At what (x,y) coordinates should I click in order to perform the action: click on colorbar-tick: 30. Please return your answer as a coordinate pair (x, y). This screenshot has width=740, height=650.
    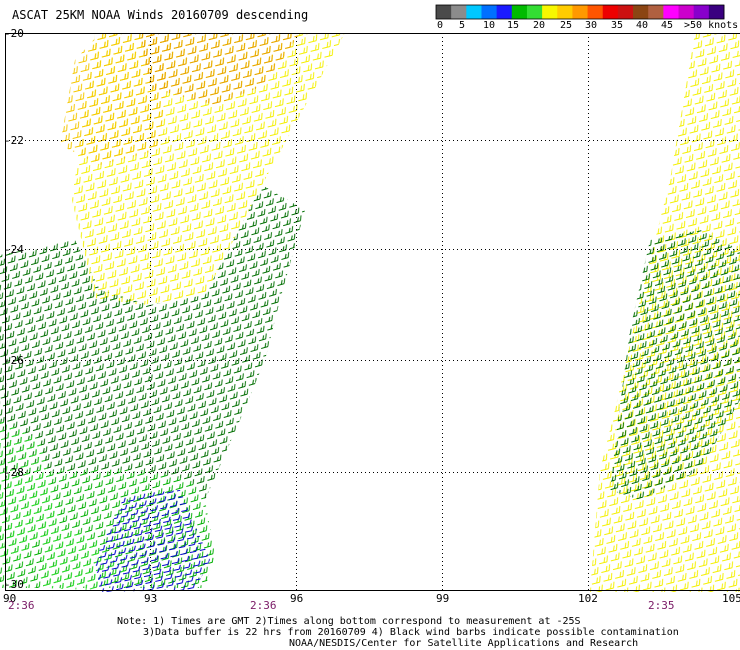
    Looking at the image, I should click on (591, 25).